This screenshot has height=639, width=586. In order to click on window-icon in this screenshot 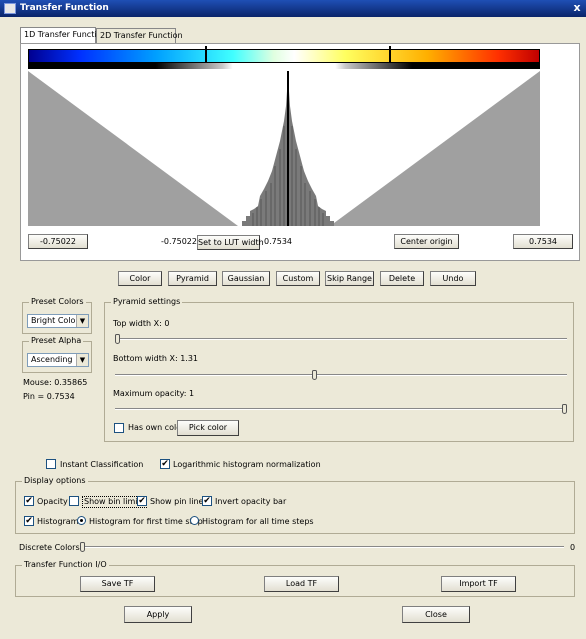, I will do `click(10, 8)`.